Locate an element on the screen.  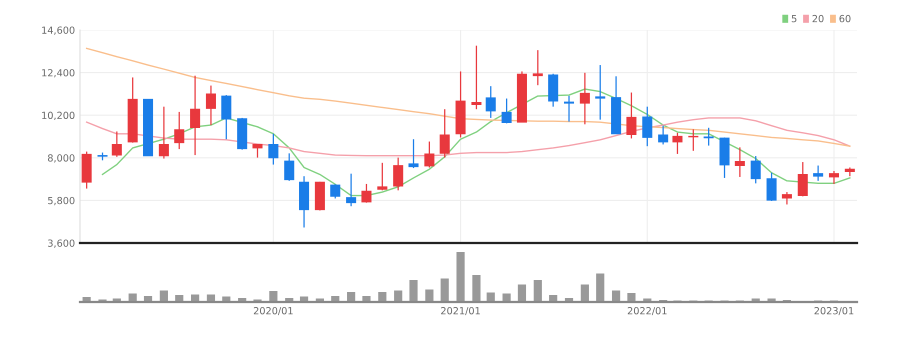
y-tick-label: 14,600 is located at coordinates (58, 30).